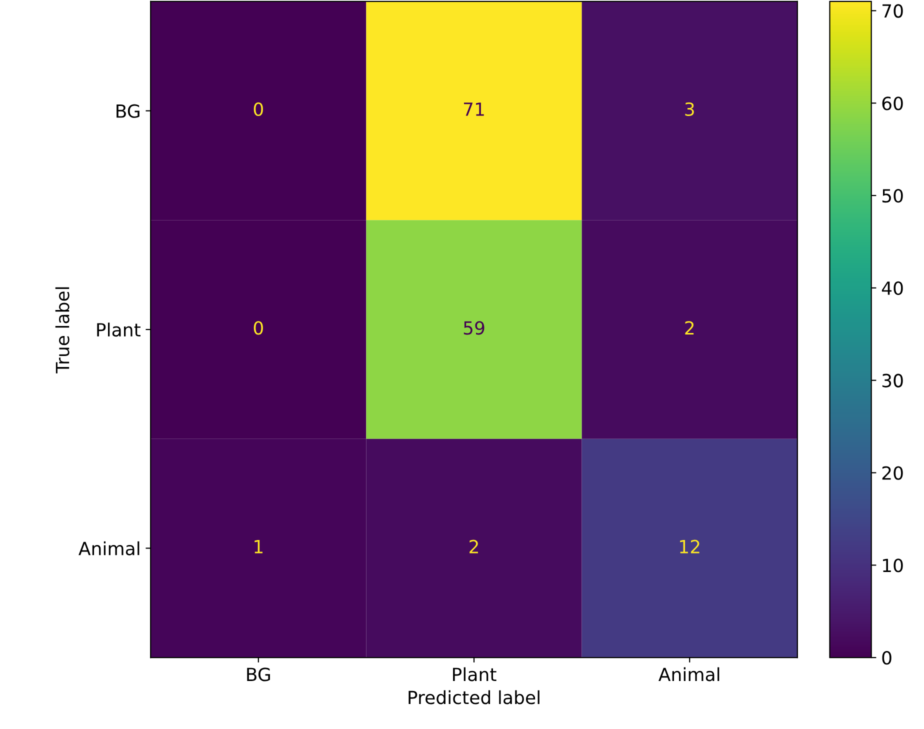  Describe the element at coordinates (474, 328) in the screenshot. I see `data-label: 59` at that location.